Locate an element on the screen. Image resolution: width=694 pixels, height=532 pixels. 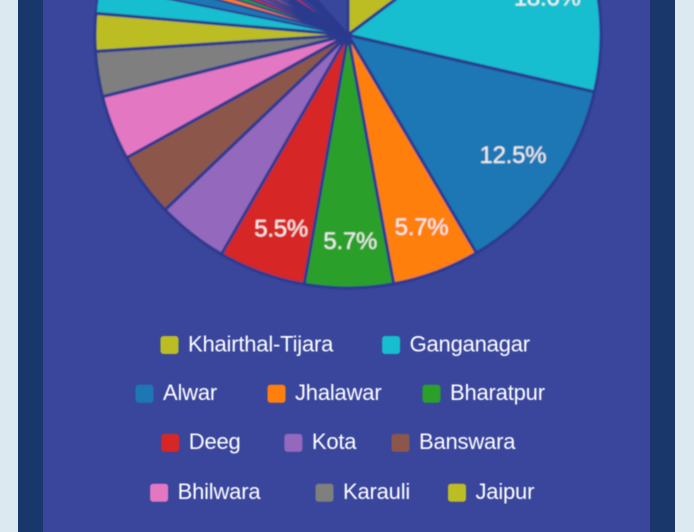
svg-text: Alwar is located at coordinates (190, 392).